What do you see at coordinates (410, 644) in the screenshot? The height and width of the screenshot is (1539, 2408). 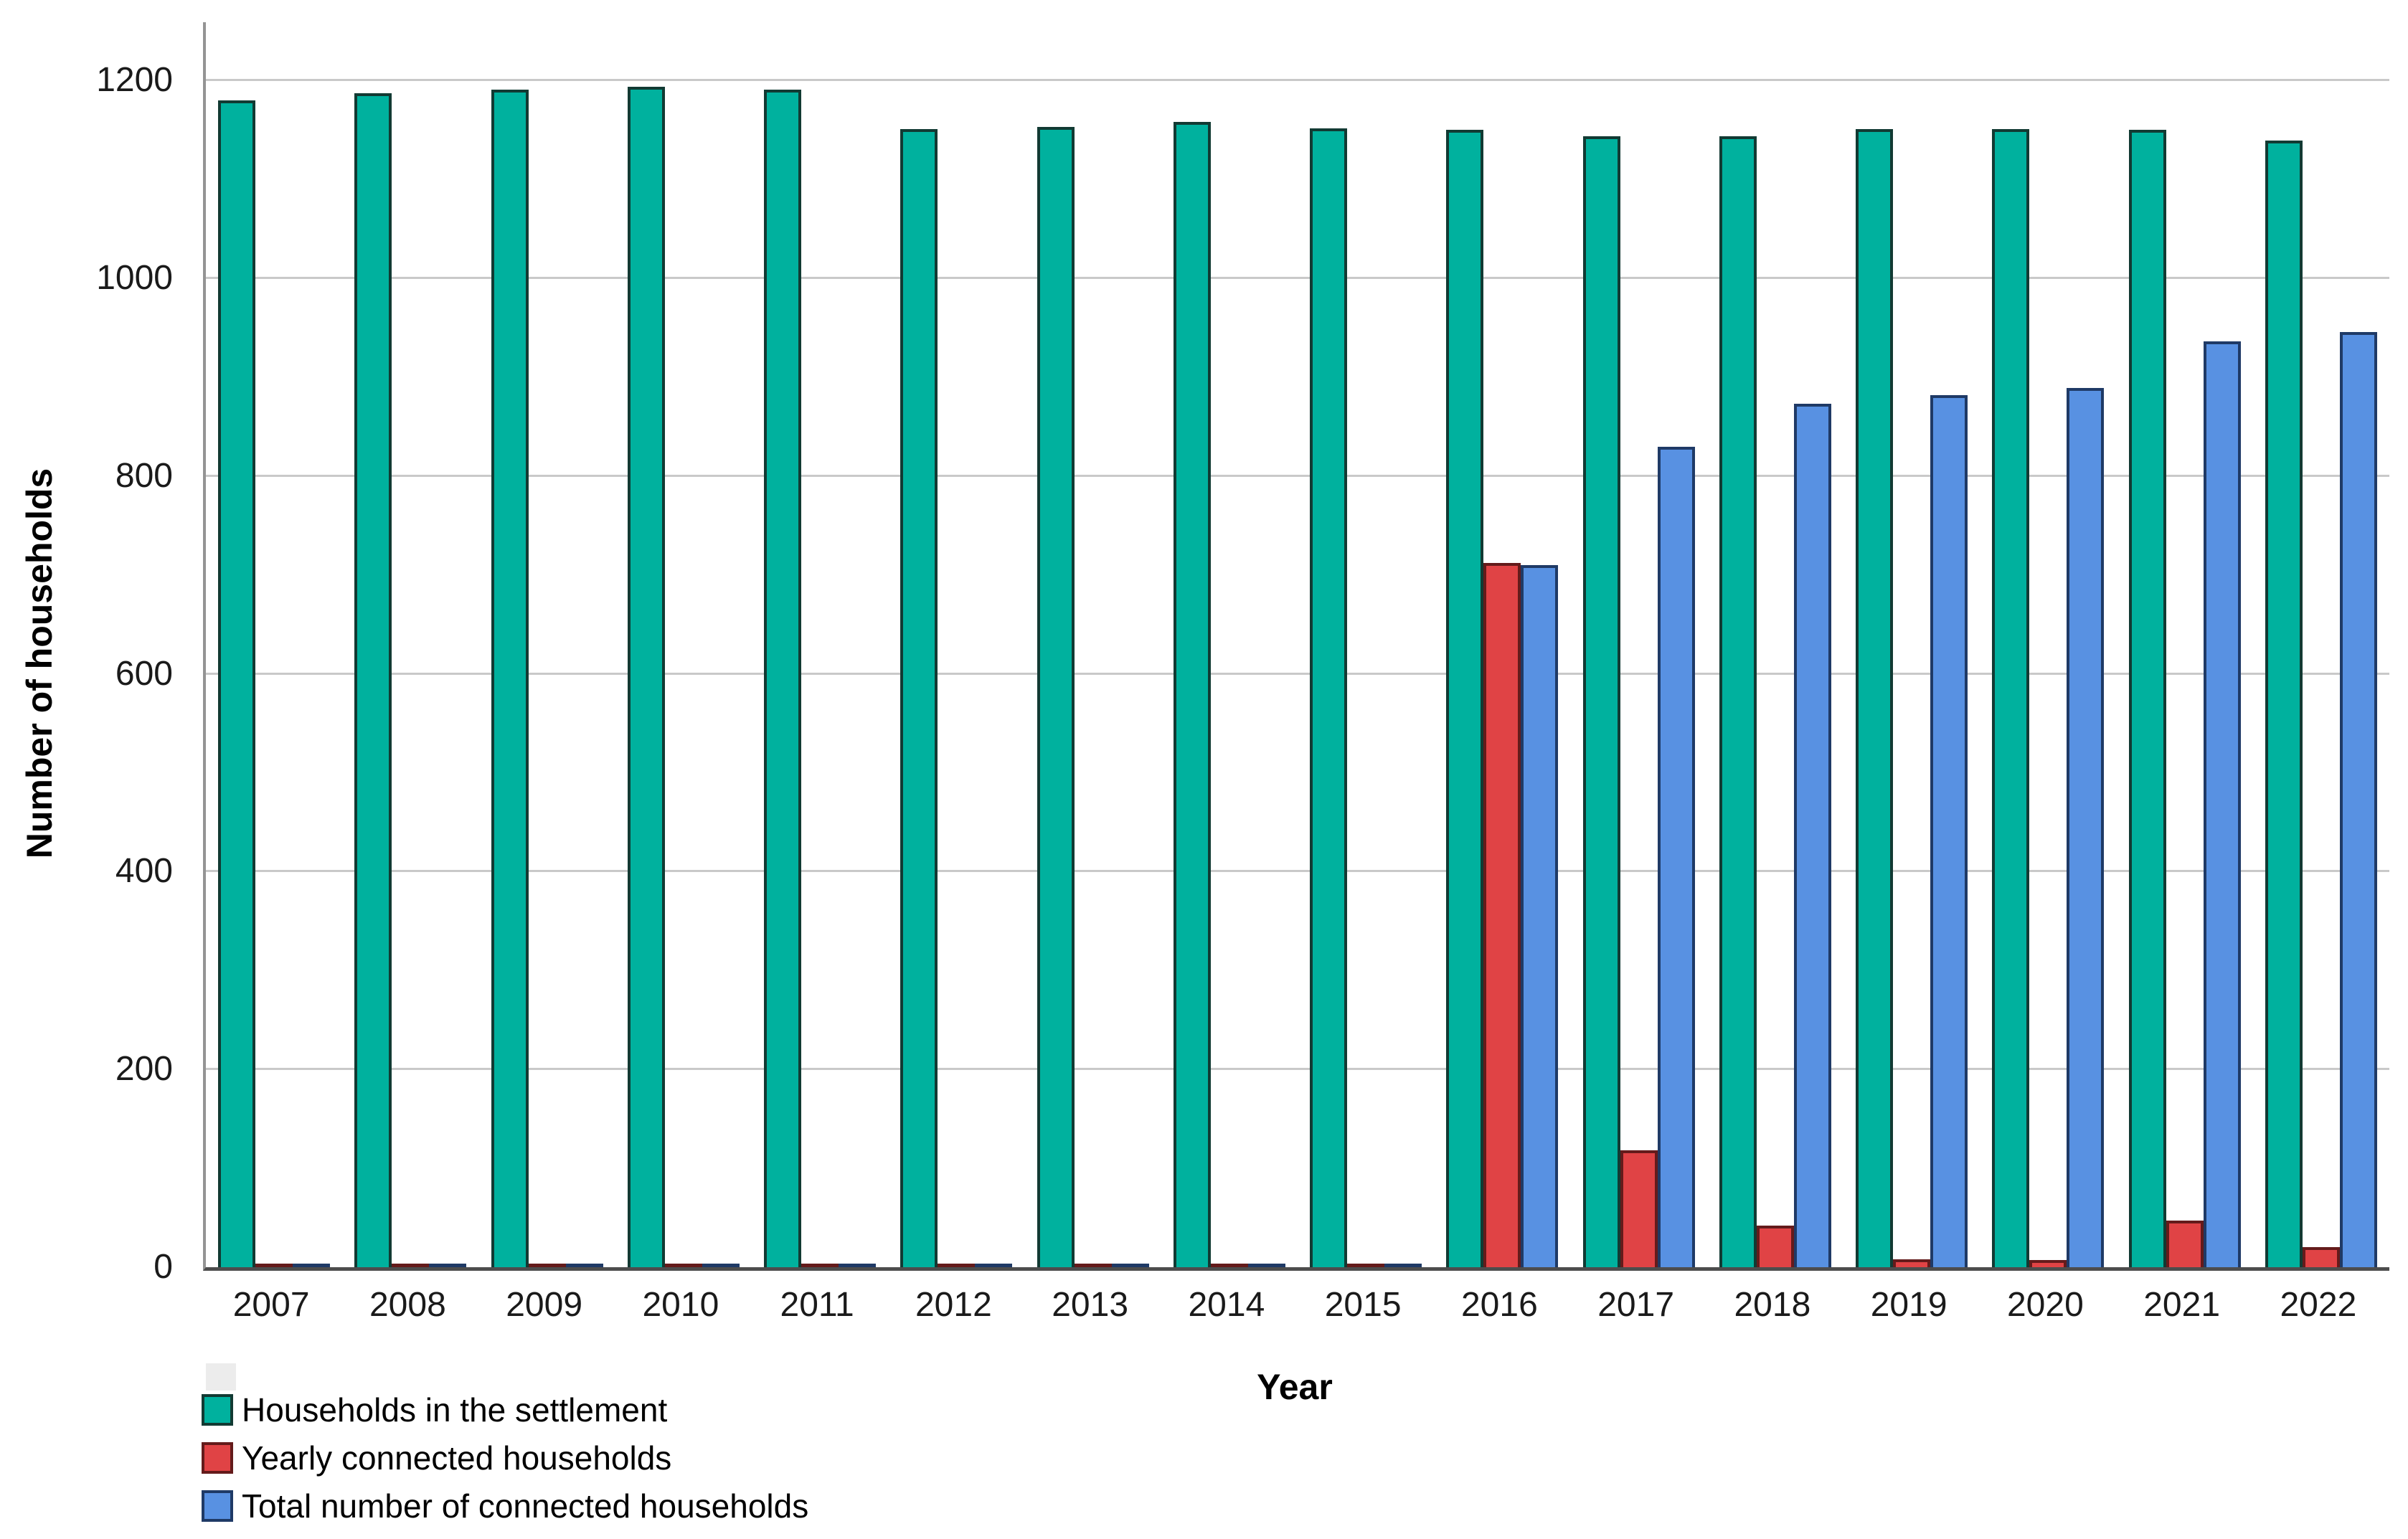 I see `bar-group-2008` at bounding box center [410, 644].